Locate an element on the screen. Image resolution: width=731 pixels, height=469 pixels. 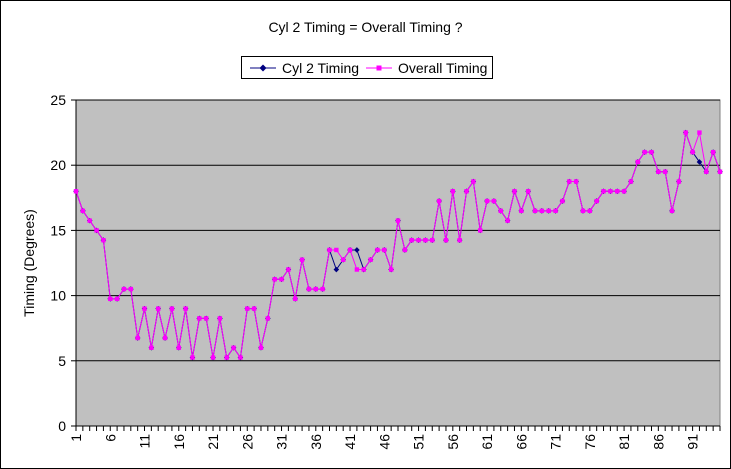
x-tick-label-4: 21 is located at coordinates (213, 442).